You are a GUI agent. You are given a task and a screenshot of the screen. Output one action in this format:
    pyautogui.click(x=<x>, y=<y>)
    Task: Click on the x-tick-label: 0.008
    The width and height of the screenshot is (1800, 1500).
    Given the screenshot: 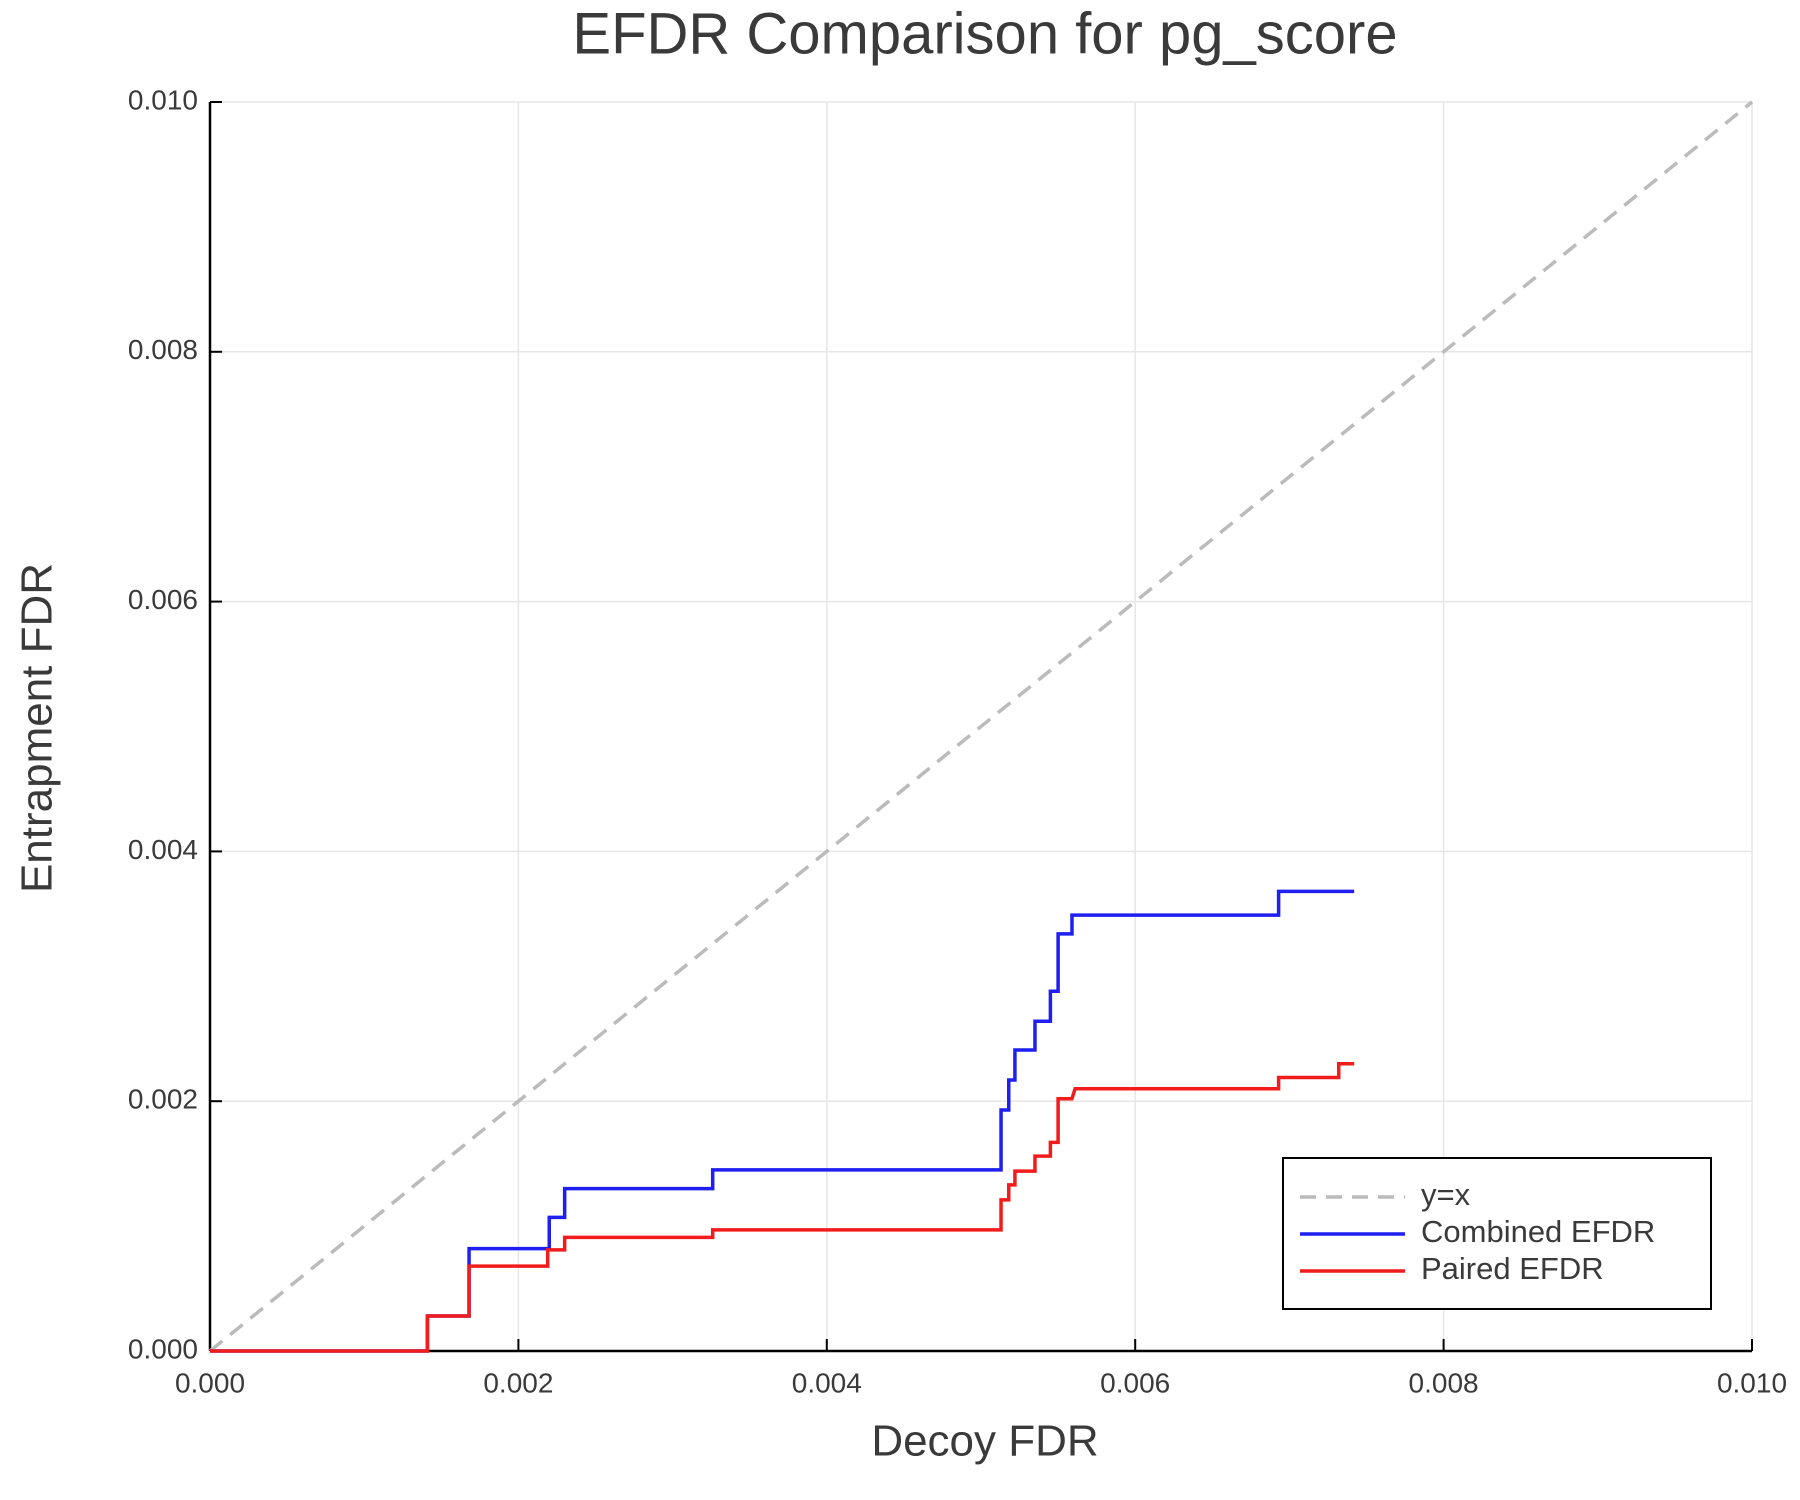 What is the action you would take?
    pyautogui.click(x=1444, y=1382)
    